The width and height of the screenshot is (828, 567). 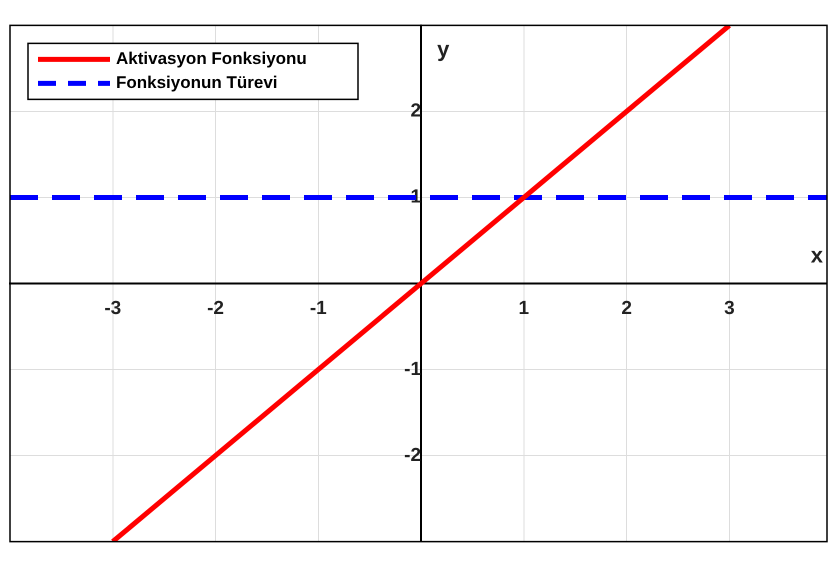 What do you see at coordinates (626, 309) in the screenshot?
I see `x-tick-label: 2` at bounding box center [626, 309].